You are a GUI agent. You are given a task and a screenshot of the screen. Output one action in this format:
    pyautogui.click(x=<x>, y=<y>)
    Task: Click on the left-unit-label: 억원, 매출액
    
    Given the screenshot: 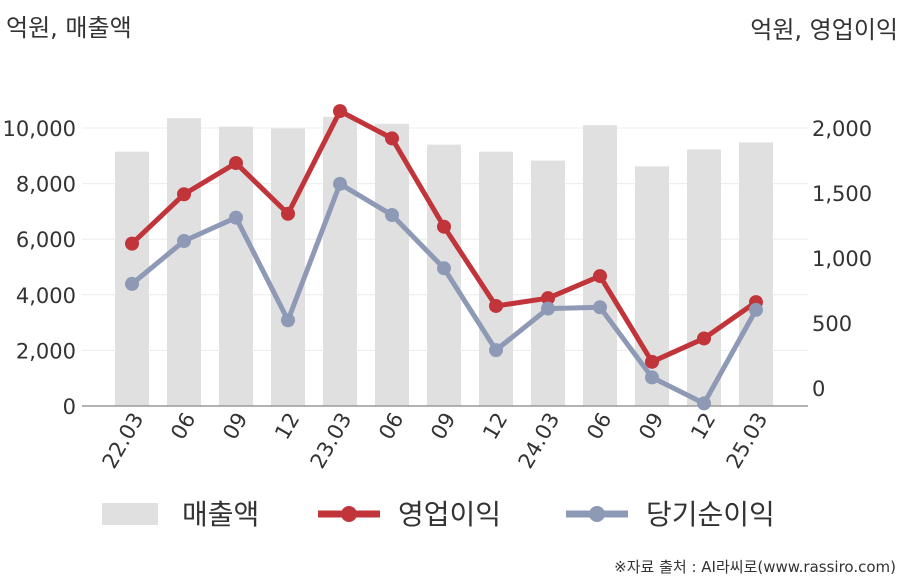 What is the action you would take?
    pyautogui.click(x=69, y=28)
    